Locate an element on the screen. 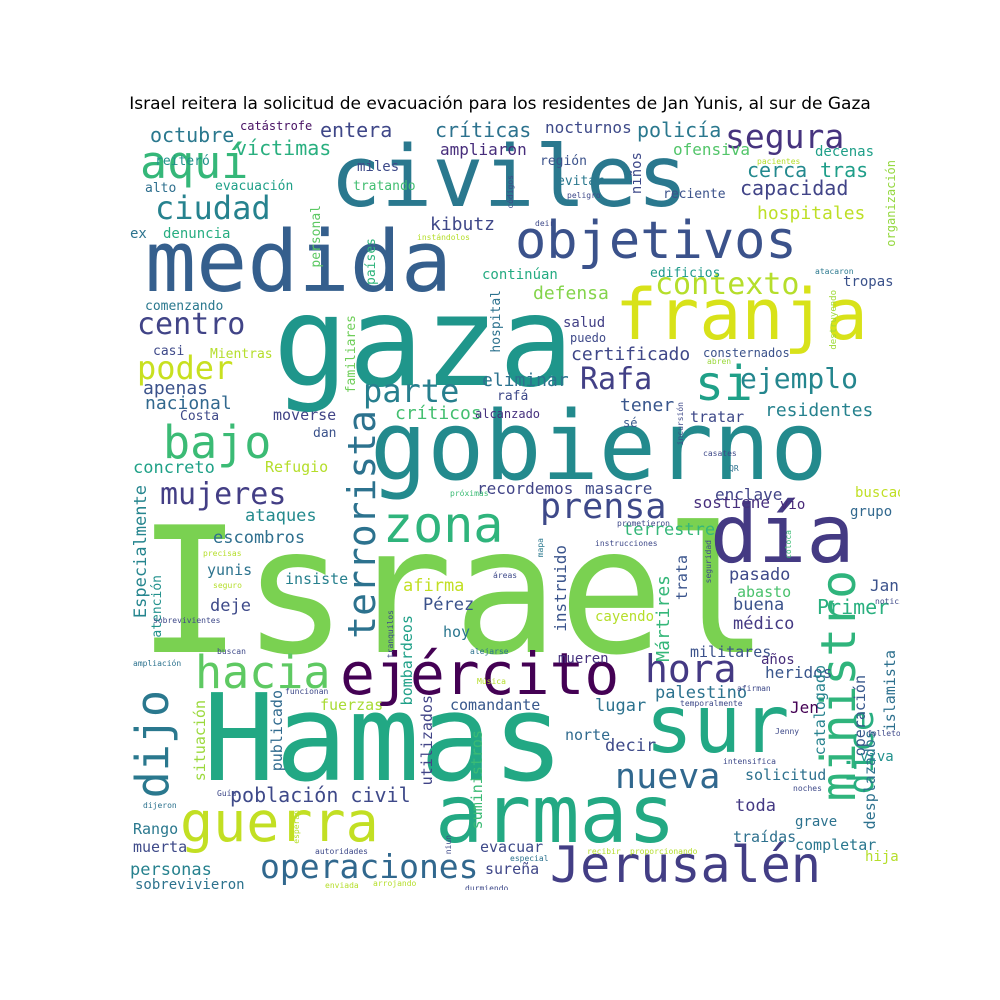 The image size is (1000, 1000). word-residentes: residentes is located at coordinates (819, 410).